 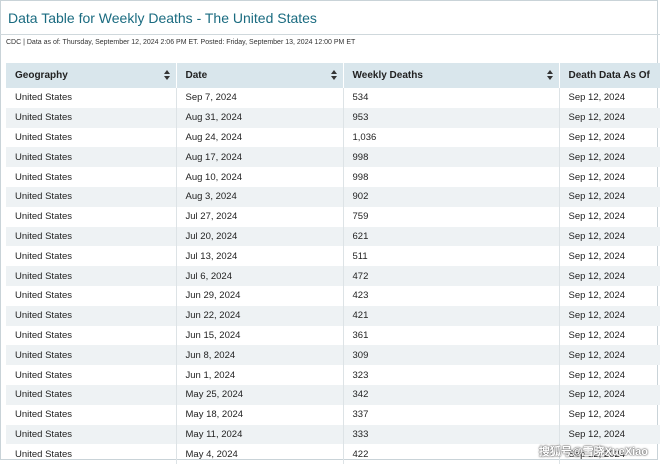 I want to click on column-header-date: Date, so click(x=260, y=75).